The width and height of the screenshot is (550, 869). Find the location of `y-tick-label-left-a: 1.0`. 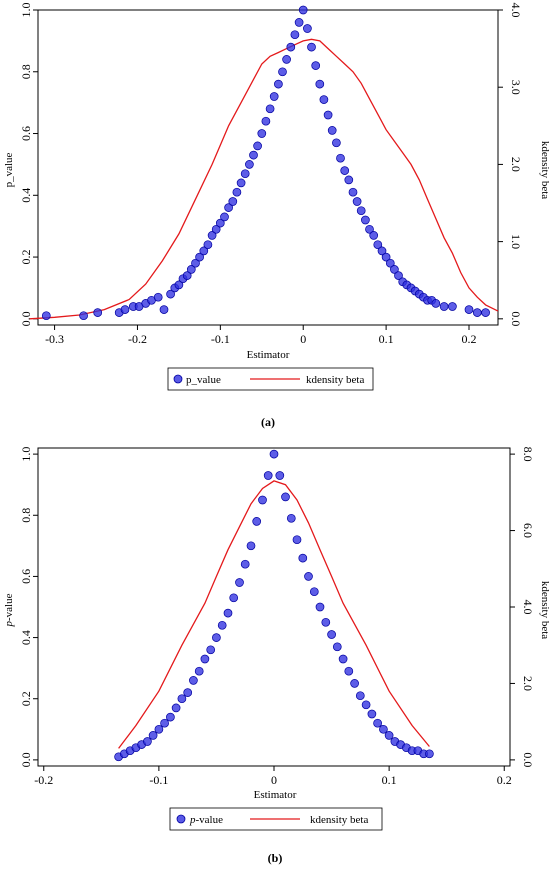

y-tick-label-left-a: 1.0 is located at coordinates (26, 10).